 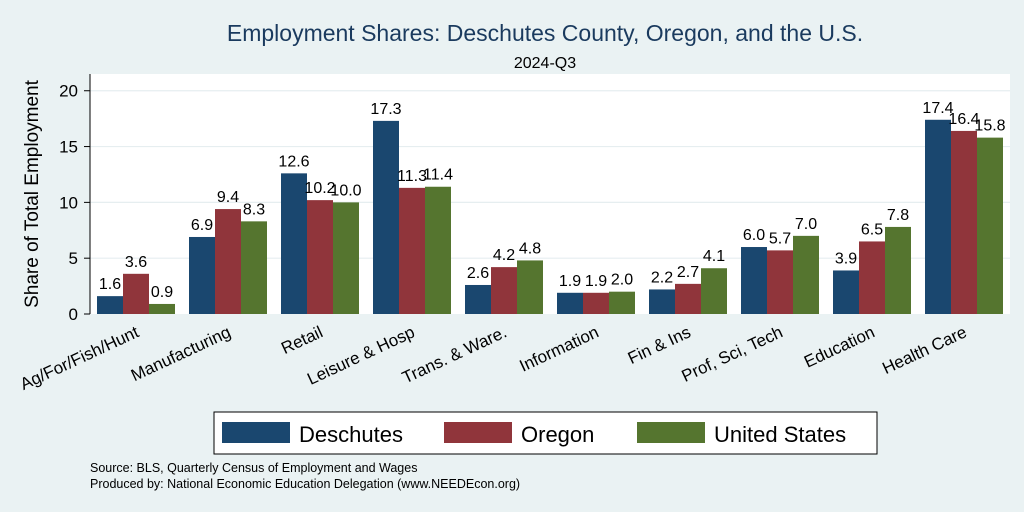 I want to click on legend-label-oregon: Oregon, so click(x=557, y=434).